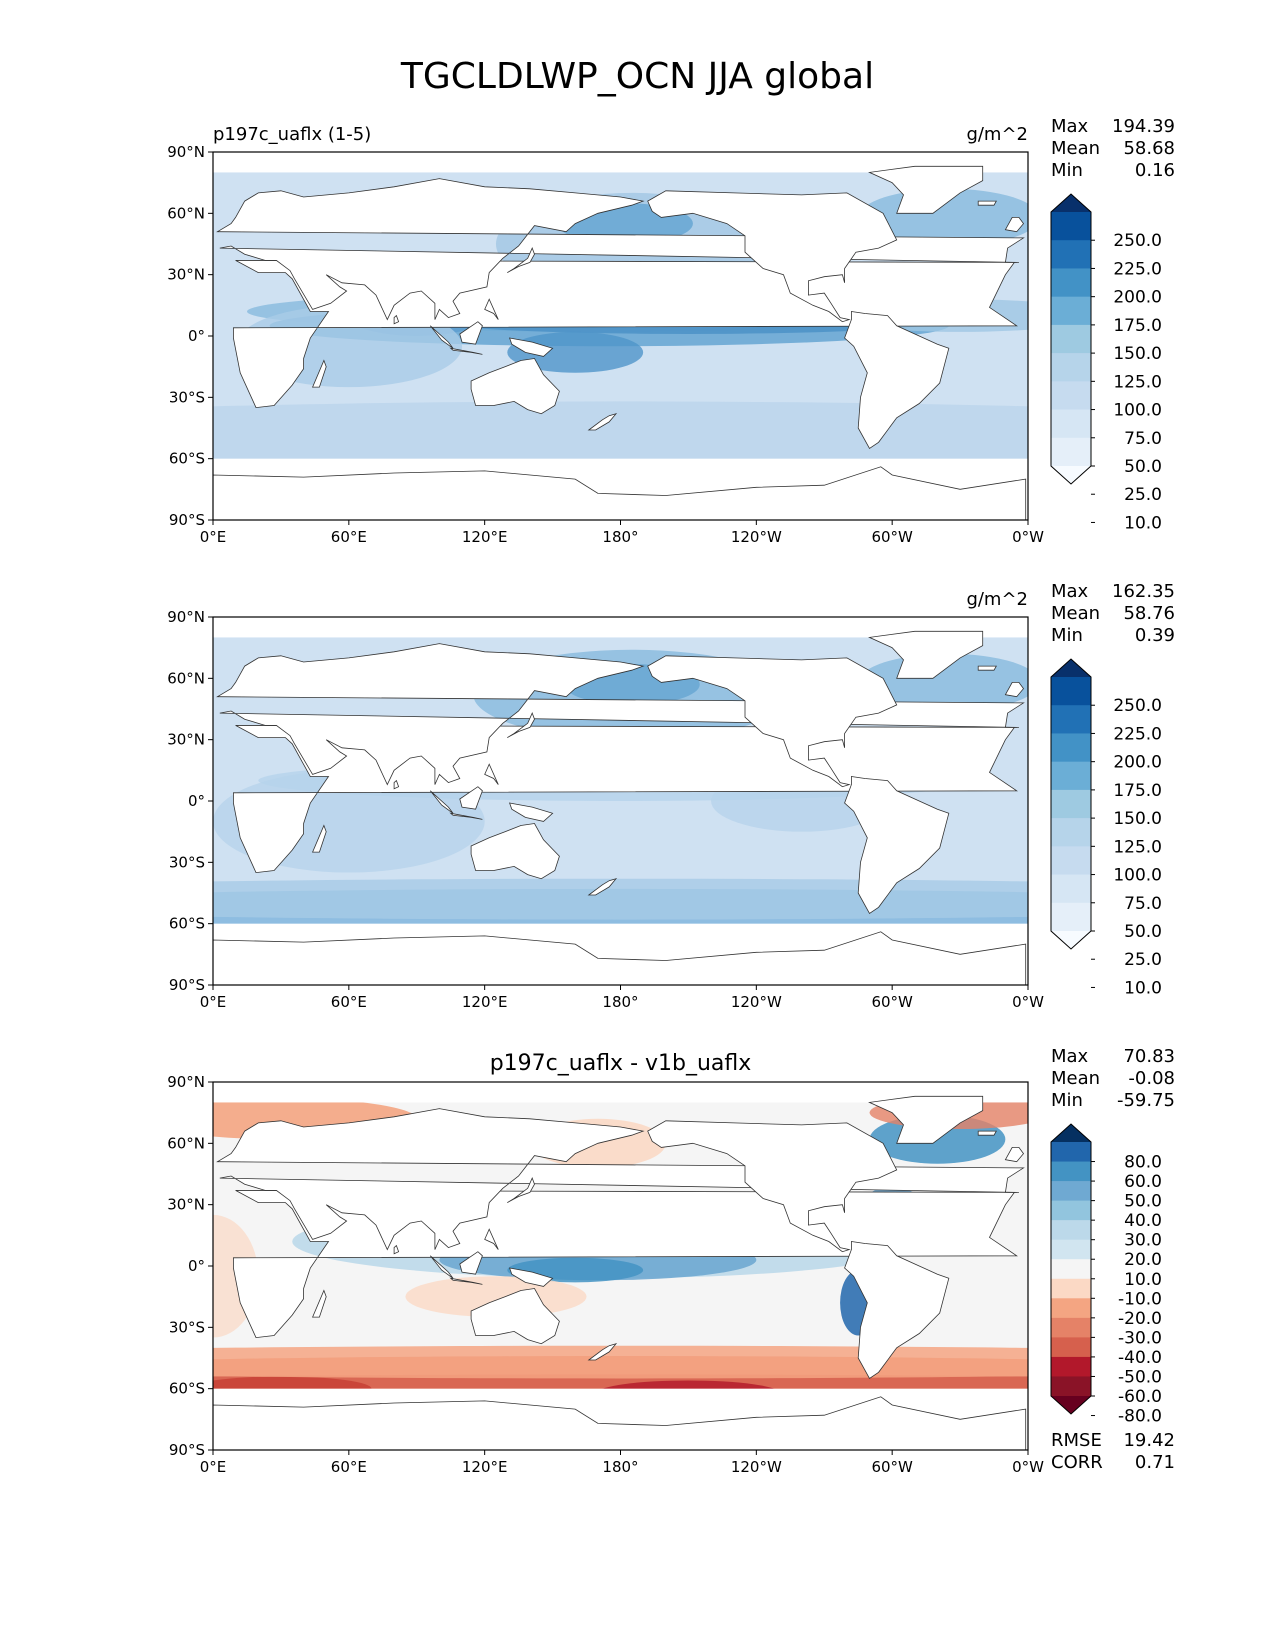 The image size is (1275, 1650). I want to click on corr-value: 0.71, so click(1155, 1462).